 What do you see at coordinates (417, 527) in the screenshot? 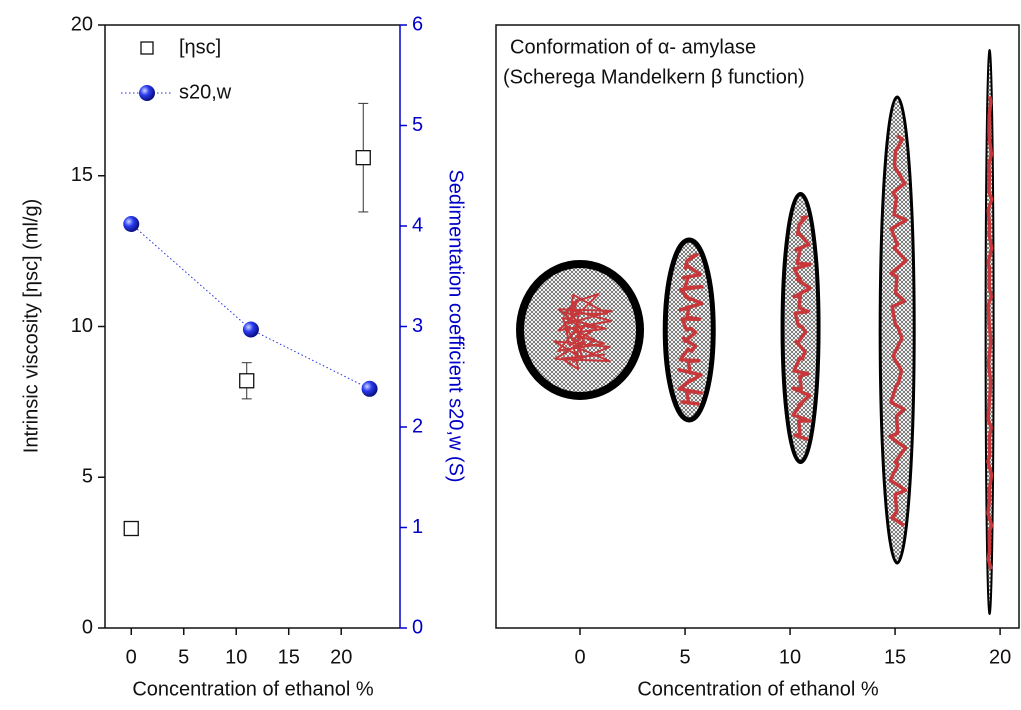
I see `y2-tick-label: 1` at bounding box center [417, 527].